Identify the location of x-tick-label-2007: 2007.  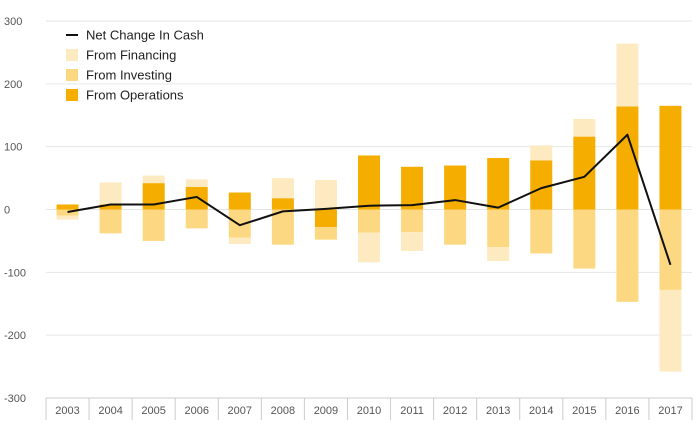
(240, 411).